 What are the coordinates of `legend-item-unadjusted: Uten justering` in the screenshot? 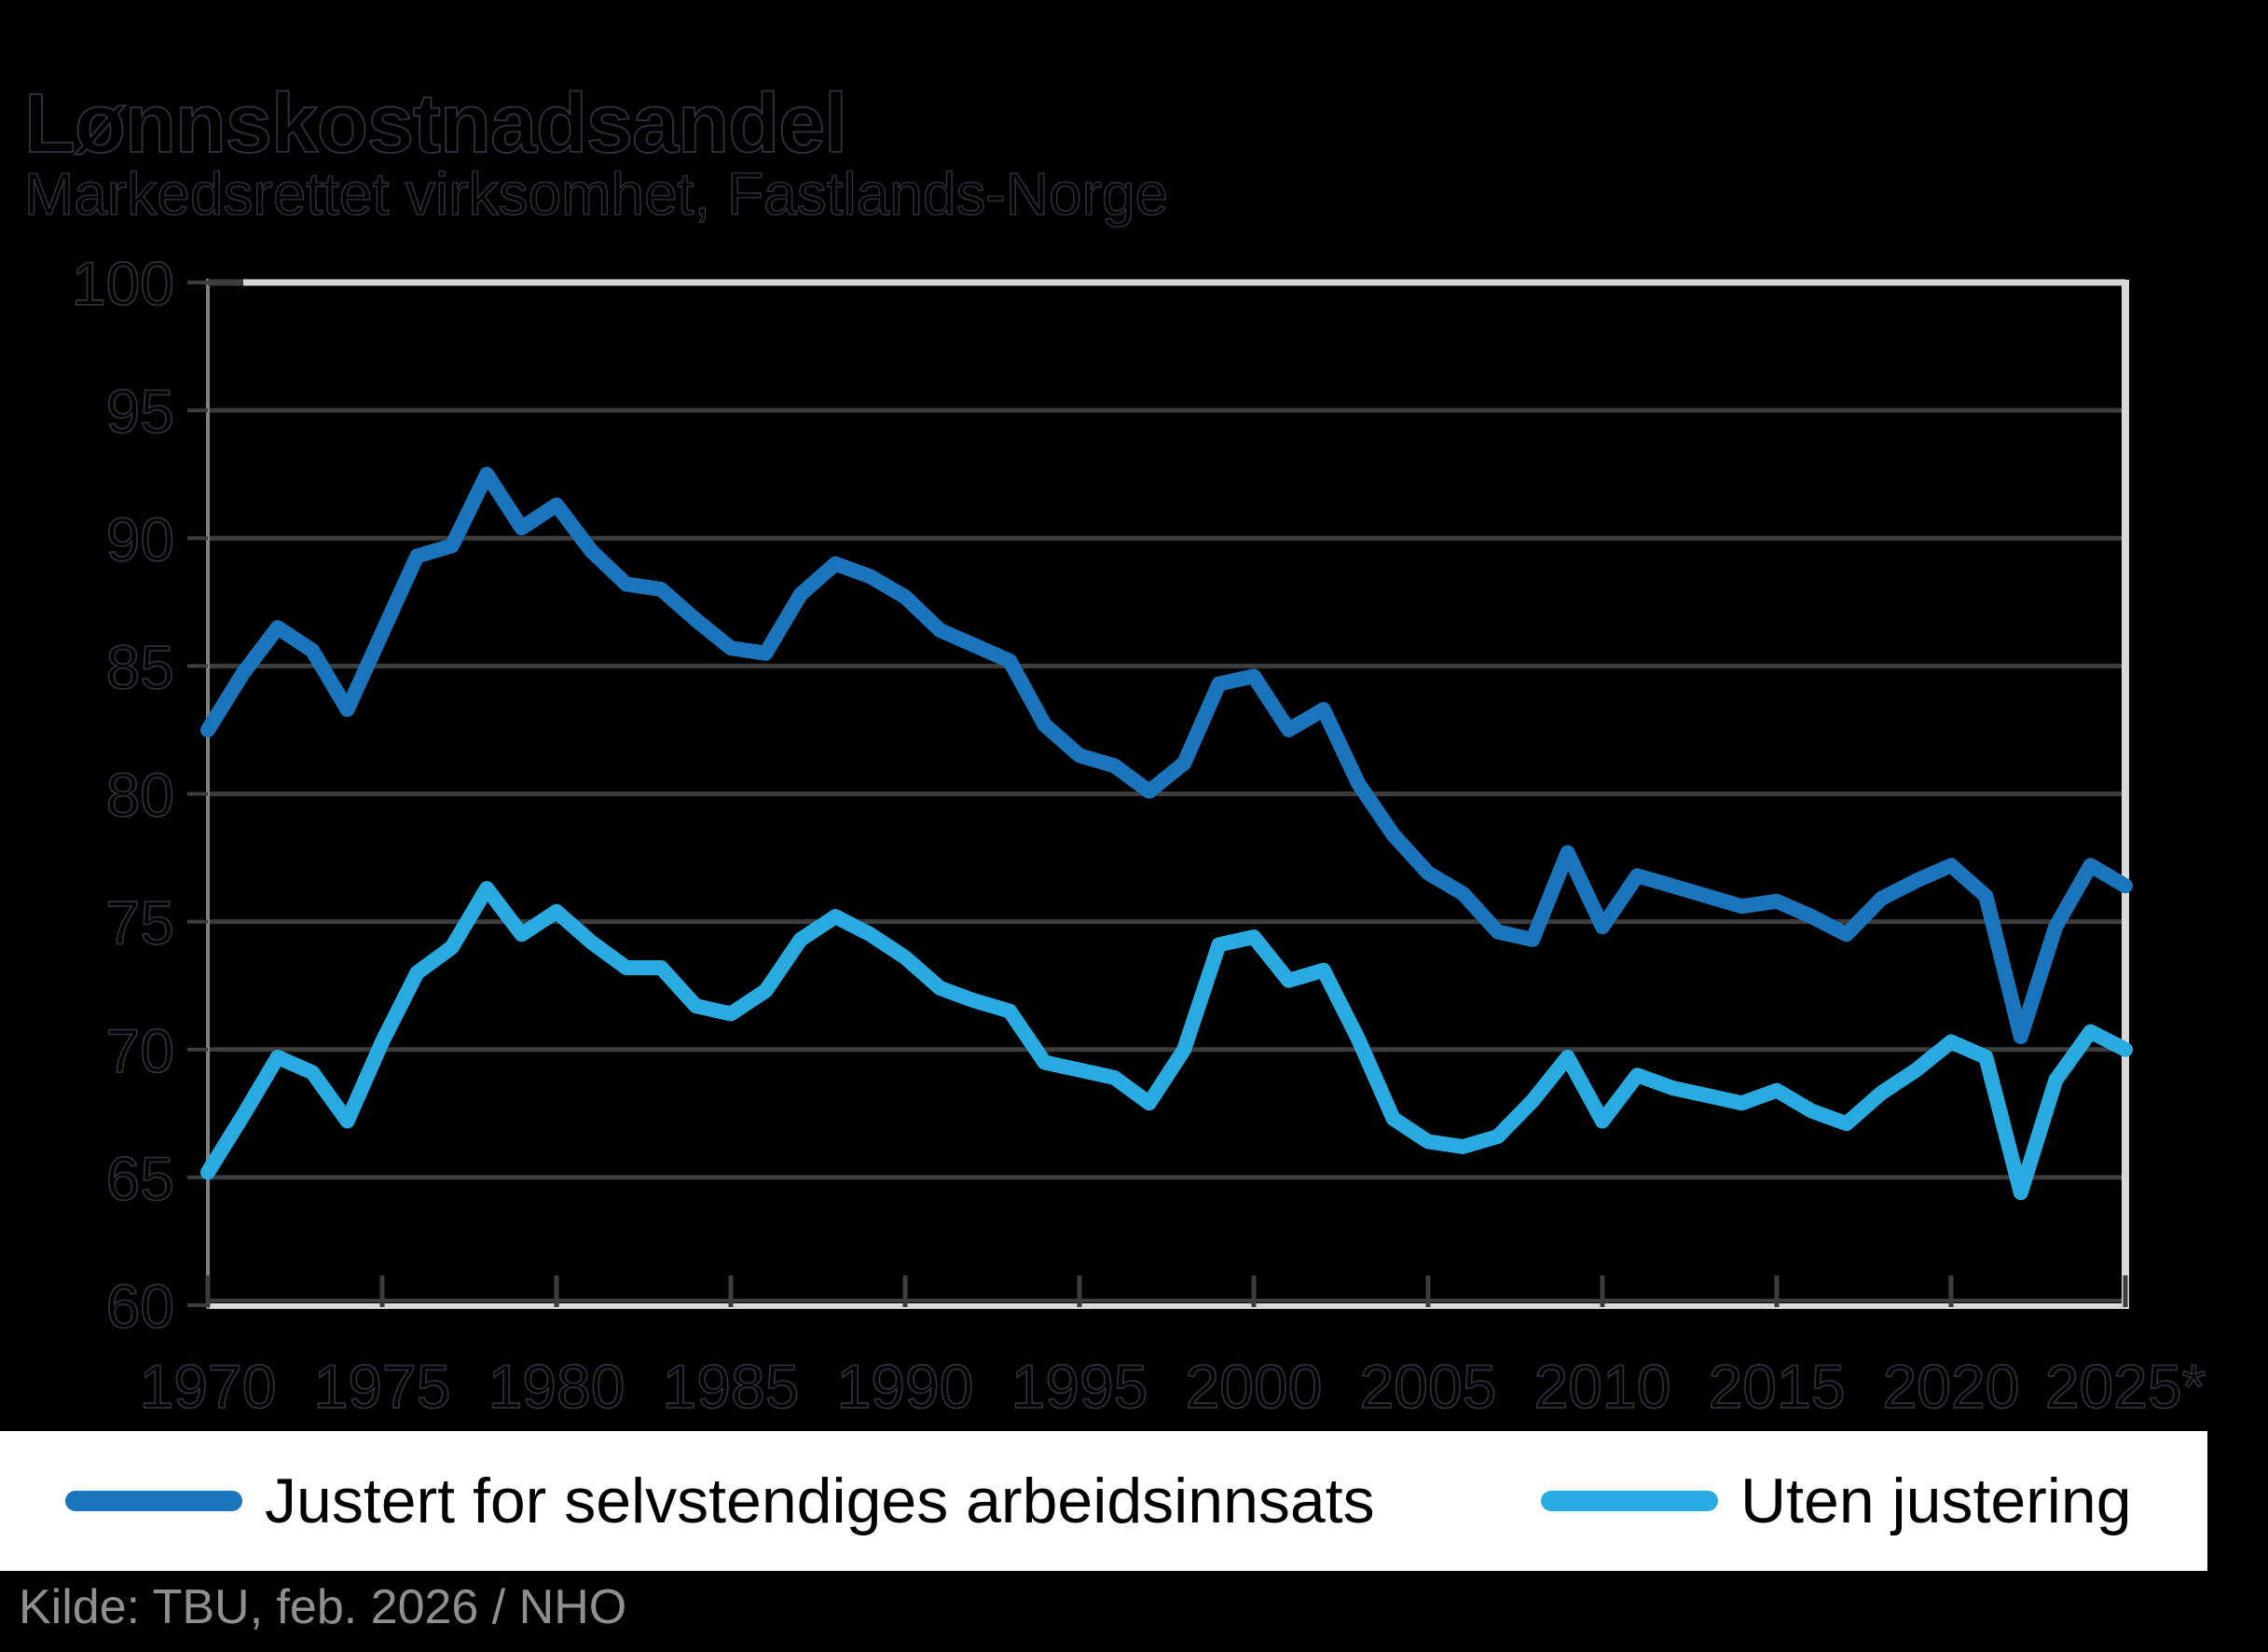 It's located at (1836, 1501).